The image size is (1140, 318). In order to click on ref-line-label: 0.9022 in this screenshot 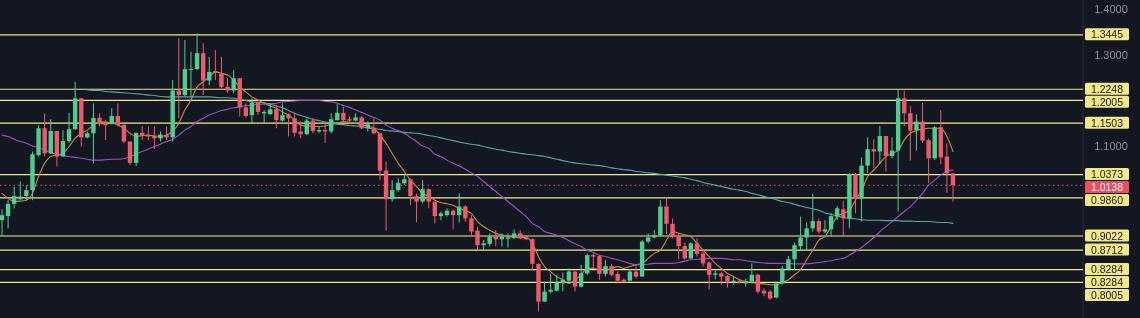, I will do `click(1107, 235)`.